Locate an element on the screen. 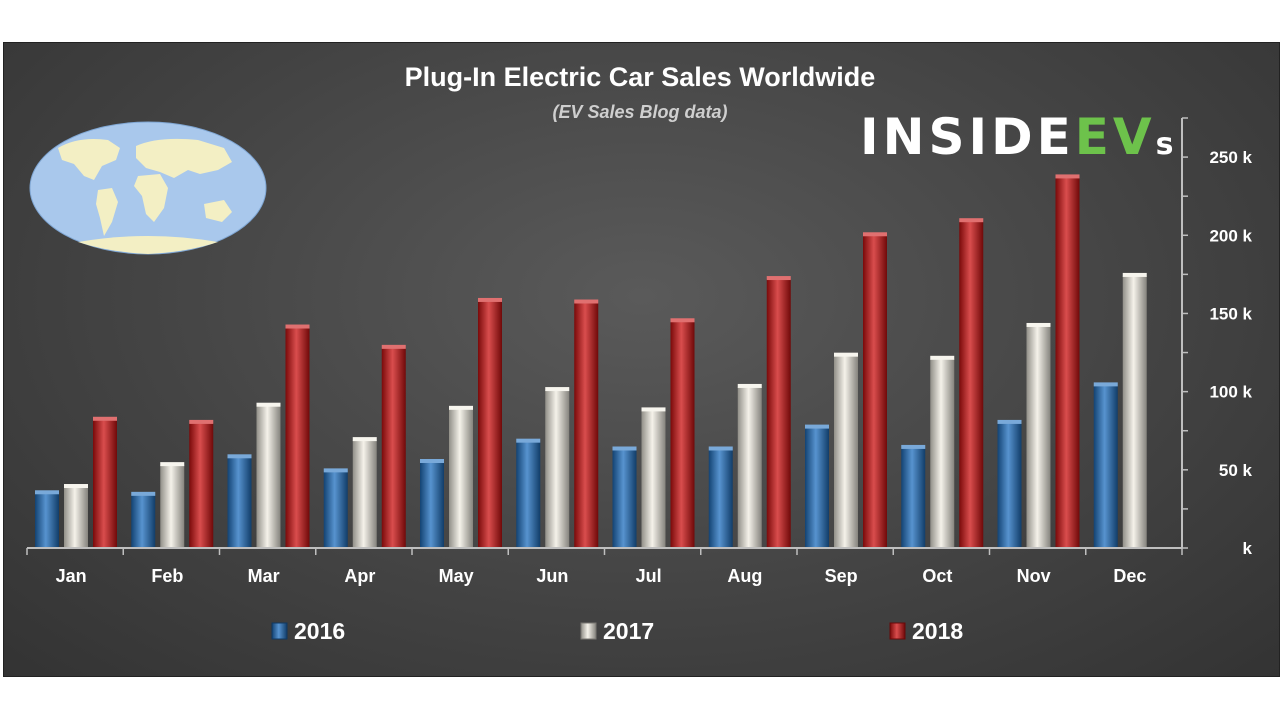 The width and height of the screenshot is (1280, 720). bar-top-2018-oct is located at coordinates (971, 220).